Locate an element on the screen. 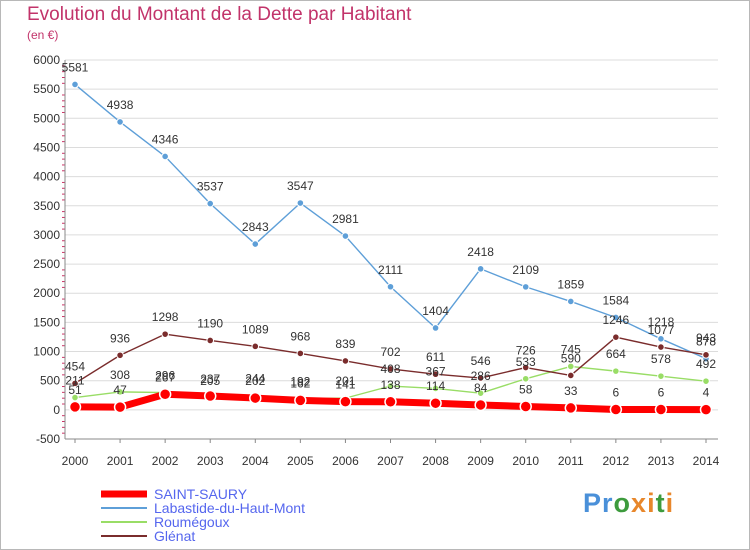  data-label: 1404 is located at coordinates (435, 311).